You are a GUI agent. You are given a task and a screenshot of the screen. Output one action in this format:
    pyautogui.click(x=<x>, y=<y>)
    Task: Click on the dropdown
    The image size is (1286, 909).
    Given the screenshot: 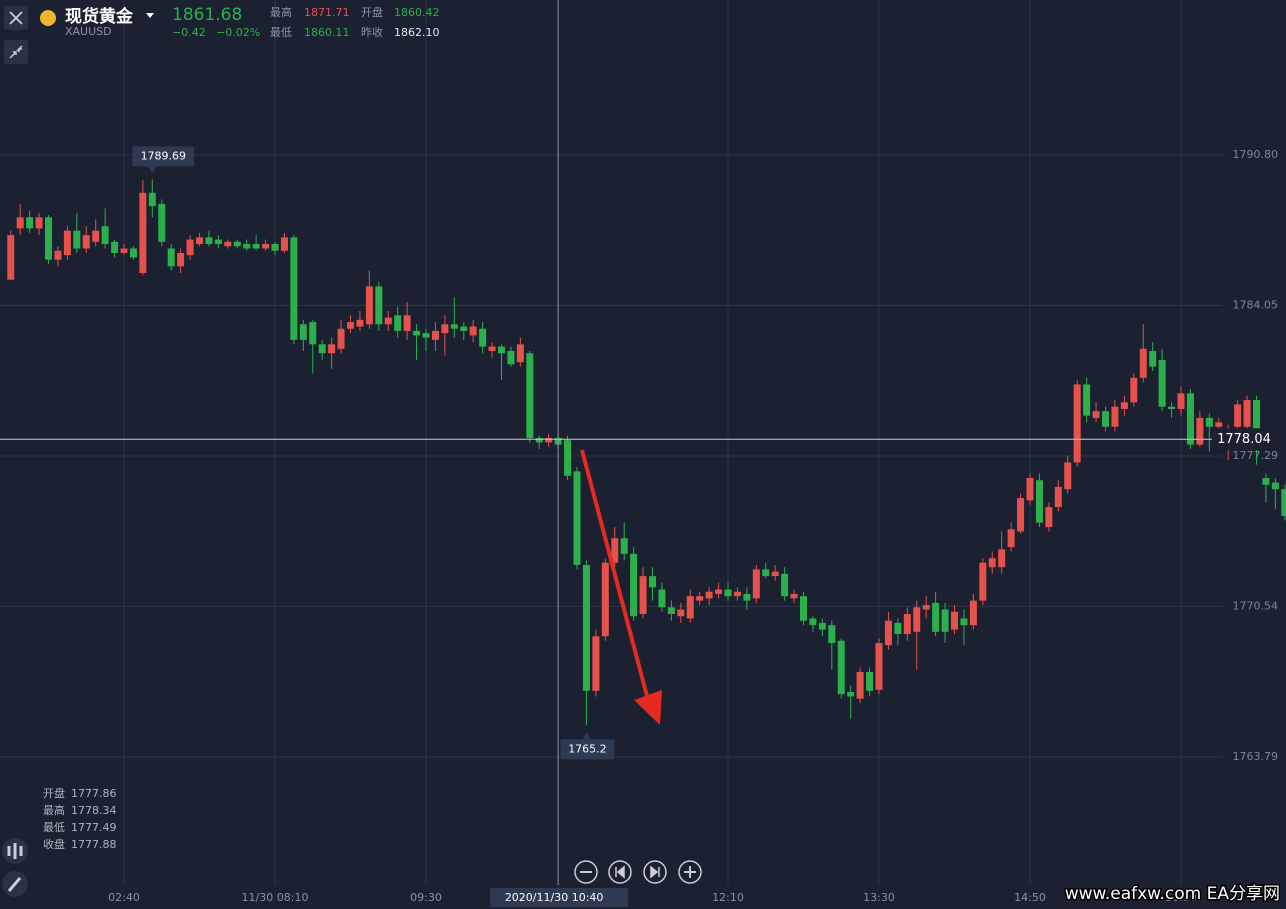 What is the action you would take?
    pyautogui.click(x=150, y=15)
    